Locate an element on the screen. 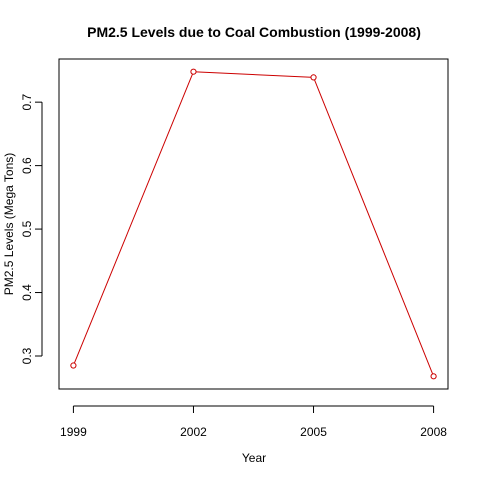 The width and height of the screenshot is (480, 480). x-tick-label: 2002 is located at coordinates (193, 432).